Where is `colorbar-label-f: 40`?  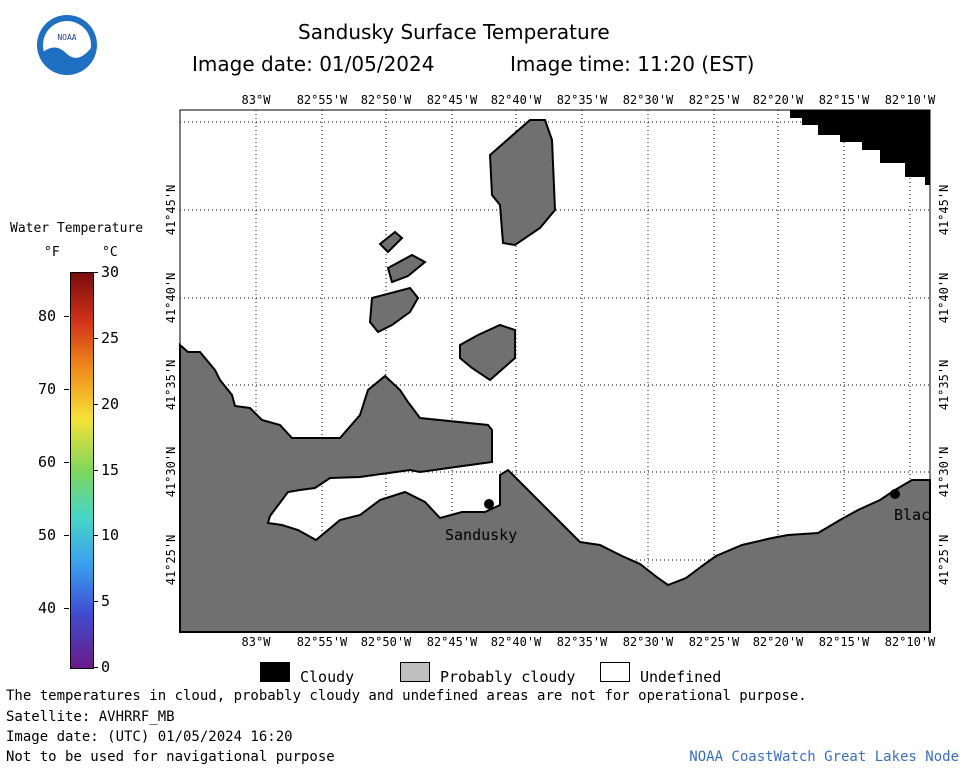
colorbar-label-f: 40 is located at coordinates (47, 608).